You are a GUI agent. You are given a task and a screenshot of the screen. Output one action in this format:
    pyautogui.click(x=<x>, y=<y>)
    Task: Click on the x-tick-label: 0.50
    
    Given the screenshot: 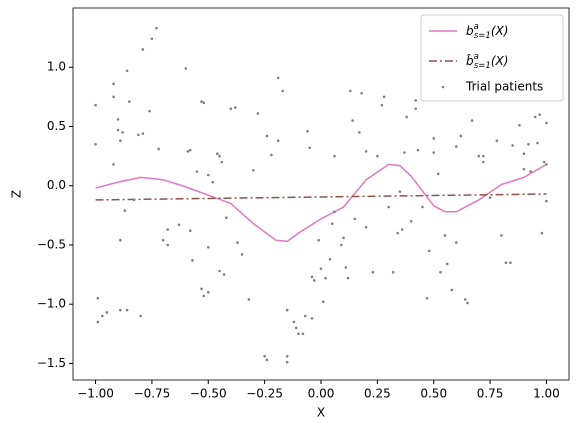 What is the action you would take?
    pyautogui.click(x=433, y=394)
    